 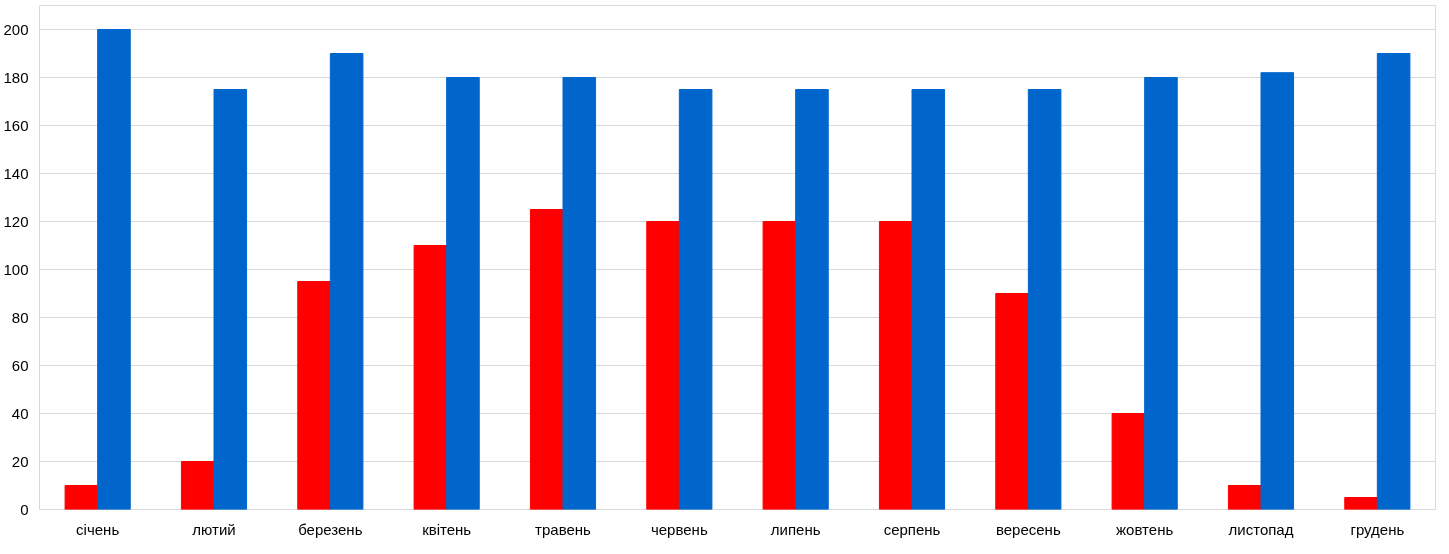 What do you see at coordinates (24, 509) in the screenshot?
I see `y-tick-label: 0` at bounding box center [24, 509].